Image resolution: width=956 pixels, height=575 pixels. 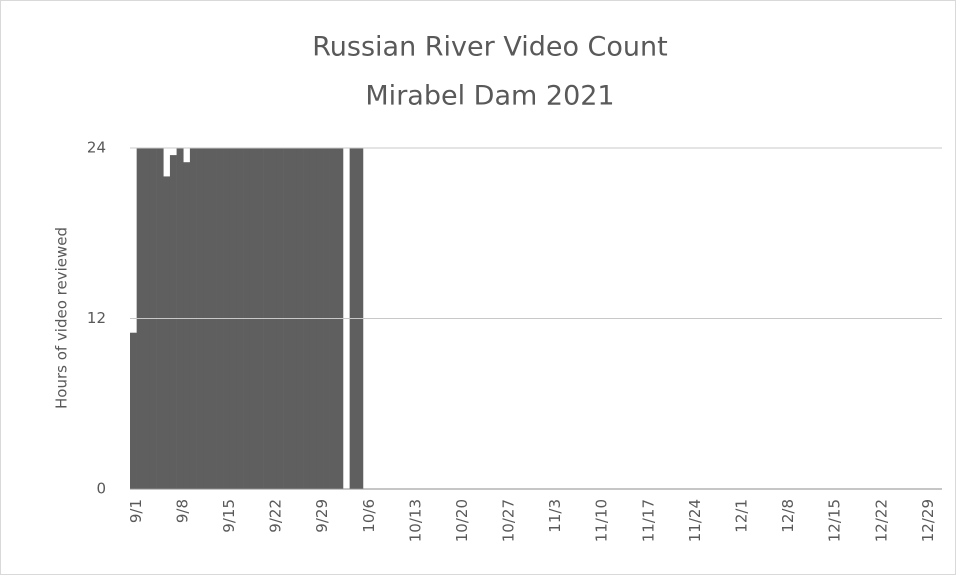 What do you see at coordinates (136, 511) in the screenshot?
I see `x-tick-label: 9/1` at bounding box center [136, 511].